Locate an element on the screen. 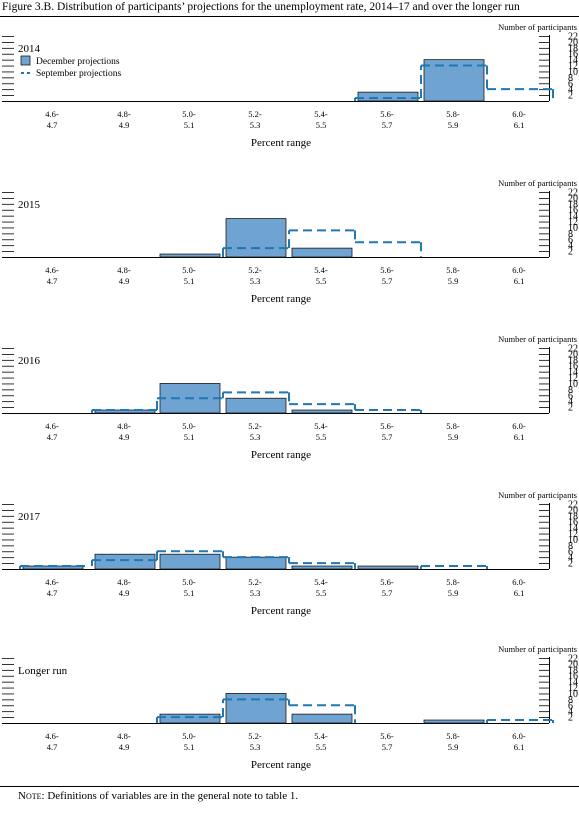  x-tick-label: 6.0- is located at coordinates (519, 114).